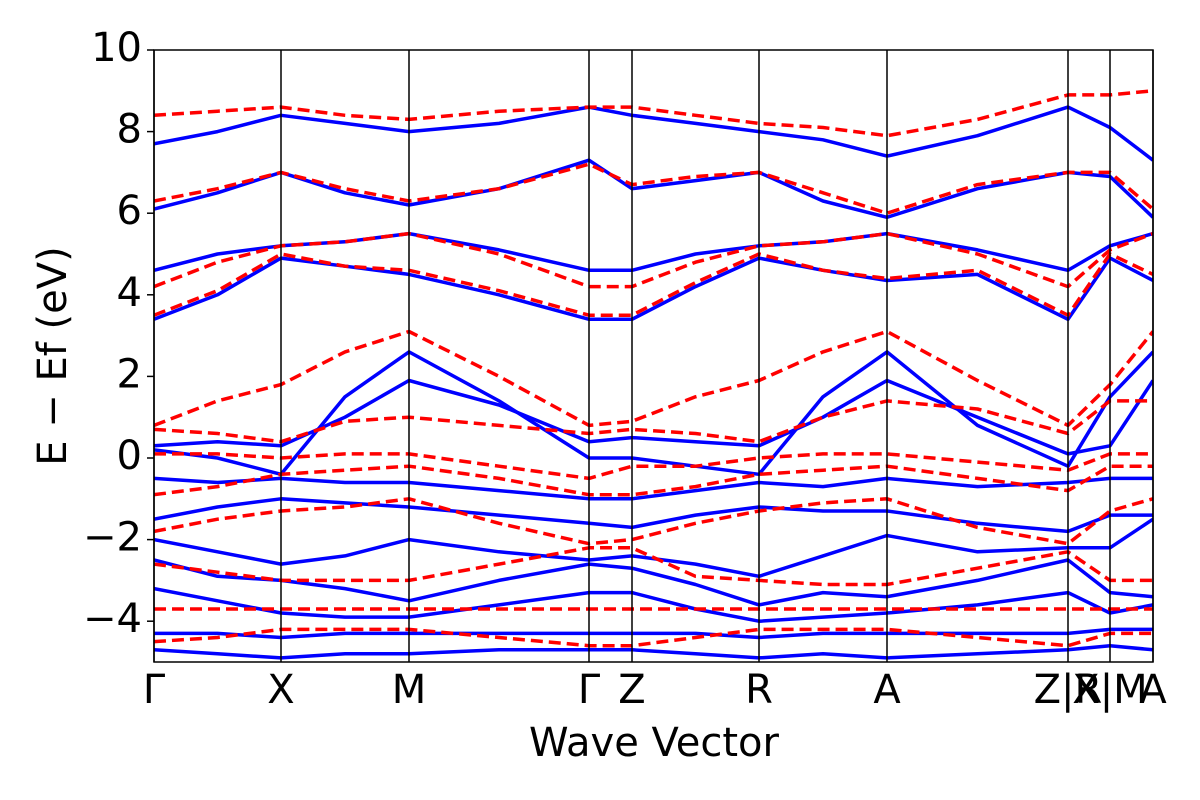 The width and height of the screenshot is (1200, 800). Describe the element at coordinates (116, 48) in the screenshot. I see `y-tick-label: 10` at that location.